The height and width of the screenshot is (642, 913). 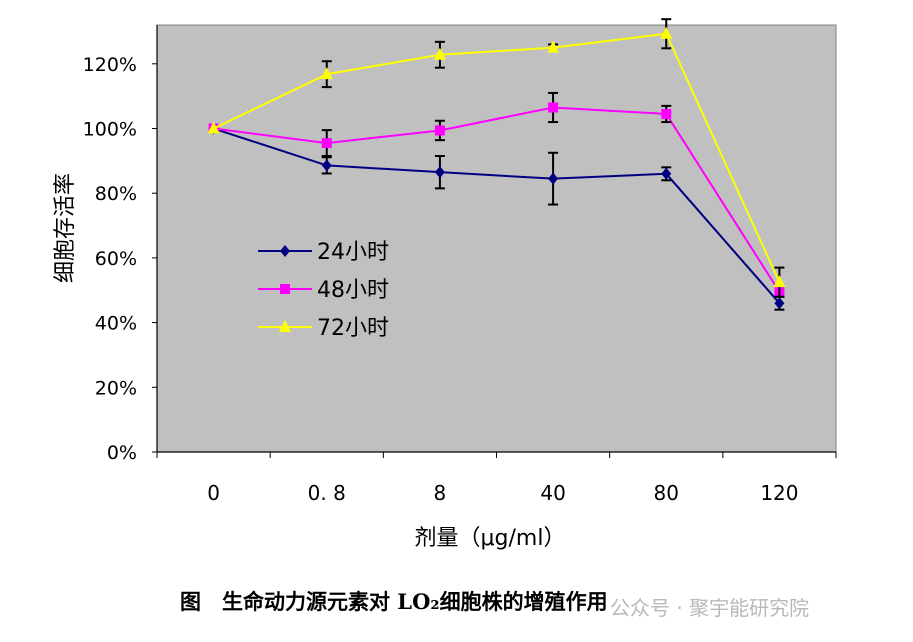 What do you see at coordinates (552, 493) in the screenshot?
I see `x-tick-label: 40` at bounding box center [552, 493].